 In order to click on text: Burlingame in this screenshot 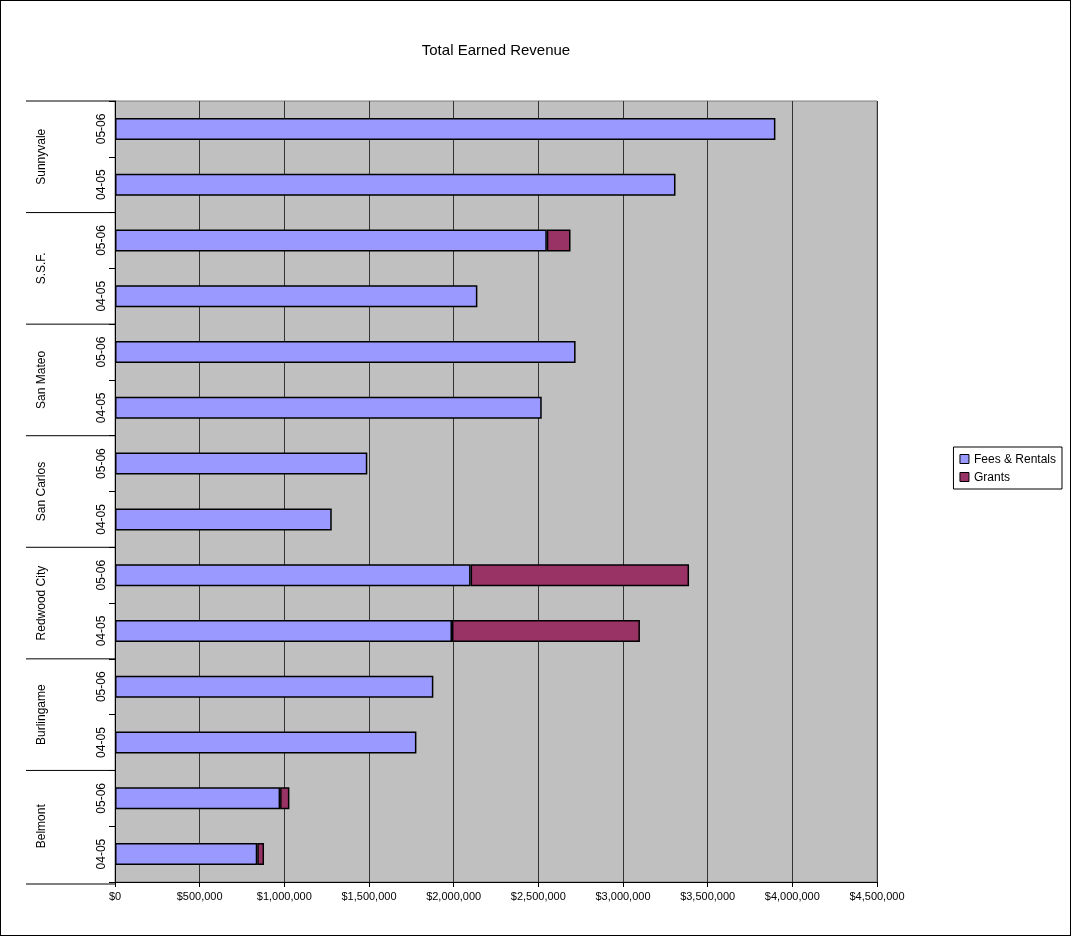, I will do `click(41, 714)`.